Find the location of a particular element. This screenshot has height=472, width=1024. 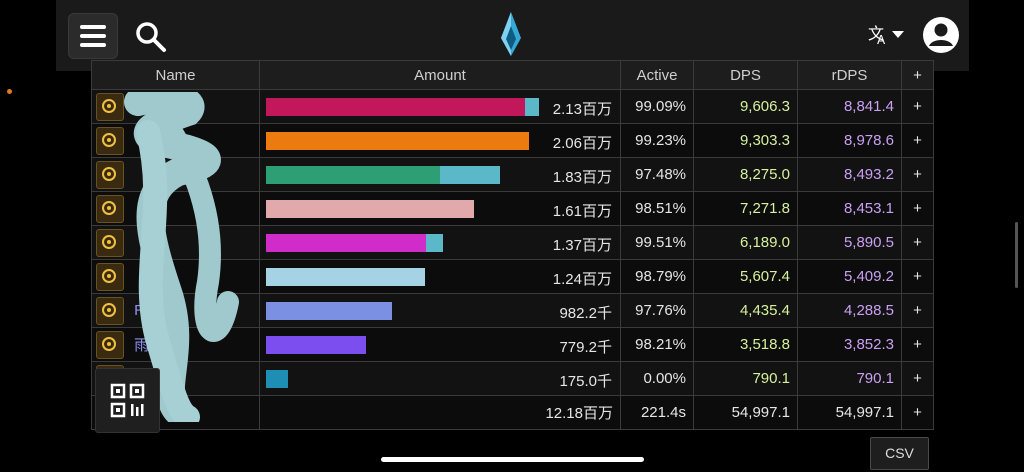

amount-bar-cell: 1.83百万 is located at coordinates (440, 174).